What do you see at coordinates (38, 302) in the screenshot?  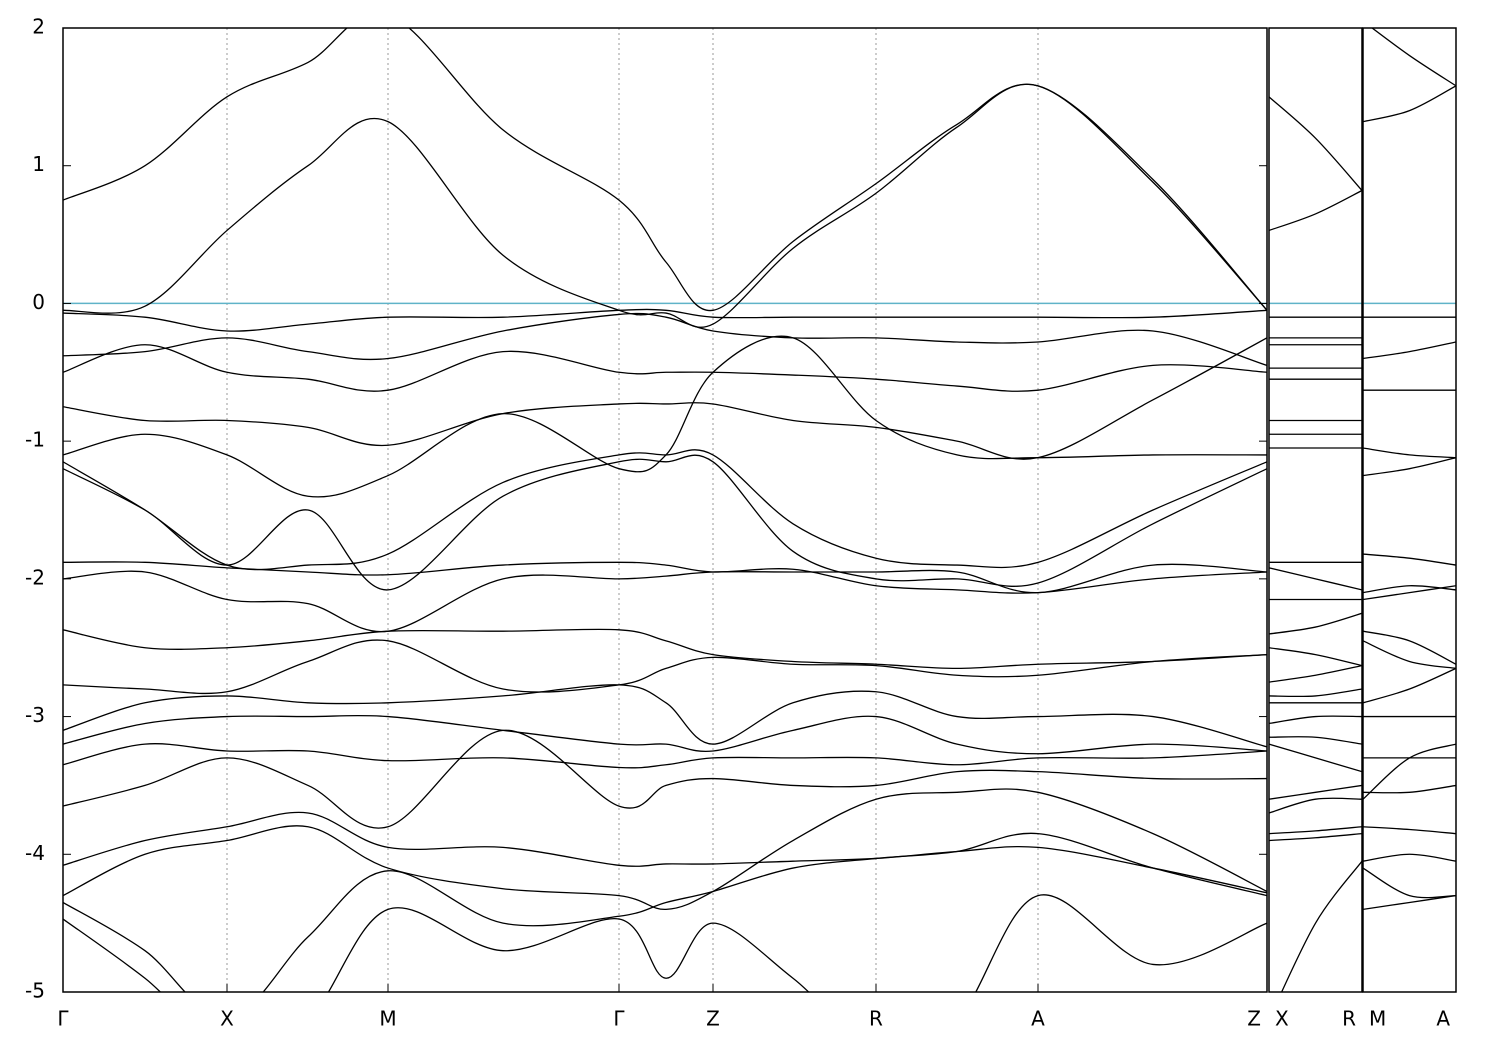 I see `y-tick-label: 0` at bounding box center [38, 302].